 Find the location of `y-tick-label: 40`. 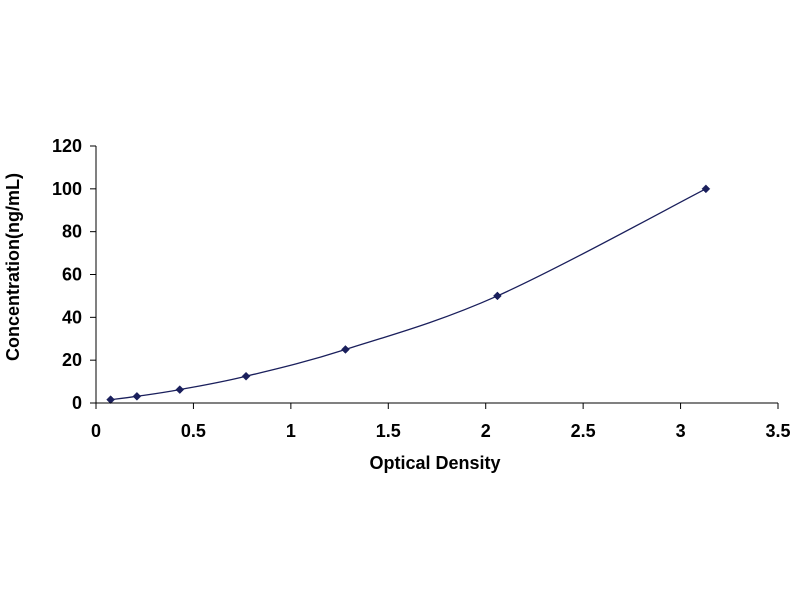

y-tick-label: 40 is located at coordinates (72, 317).